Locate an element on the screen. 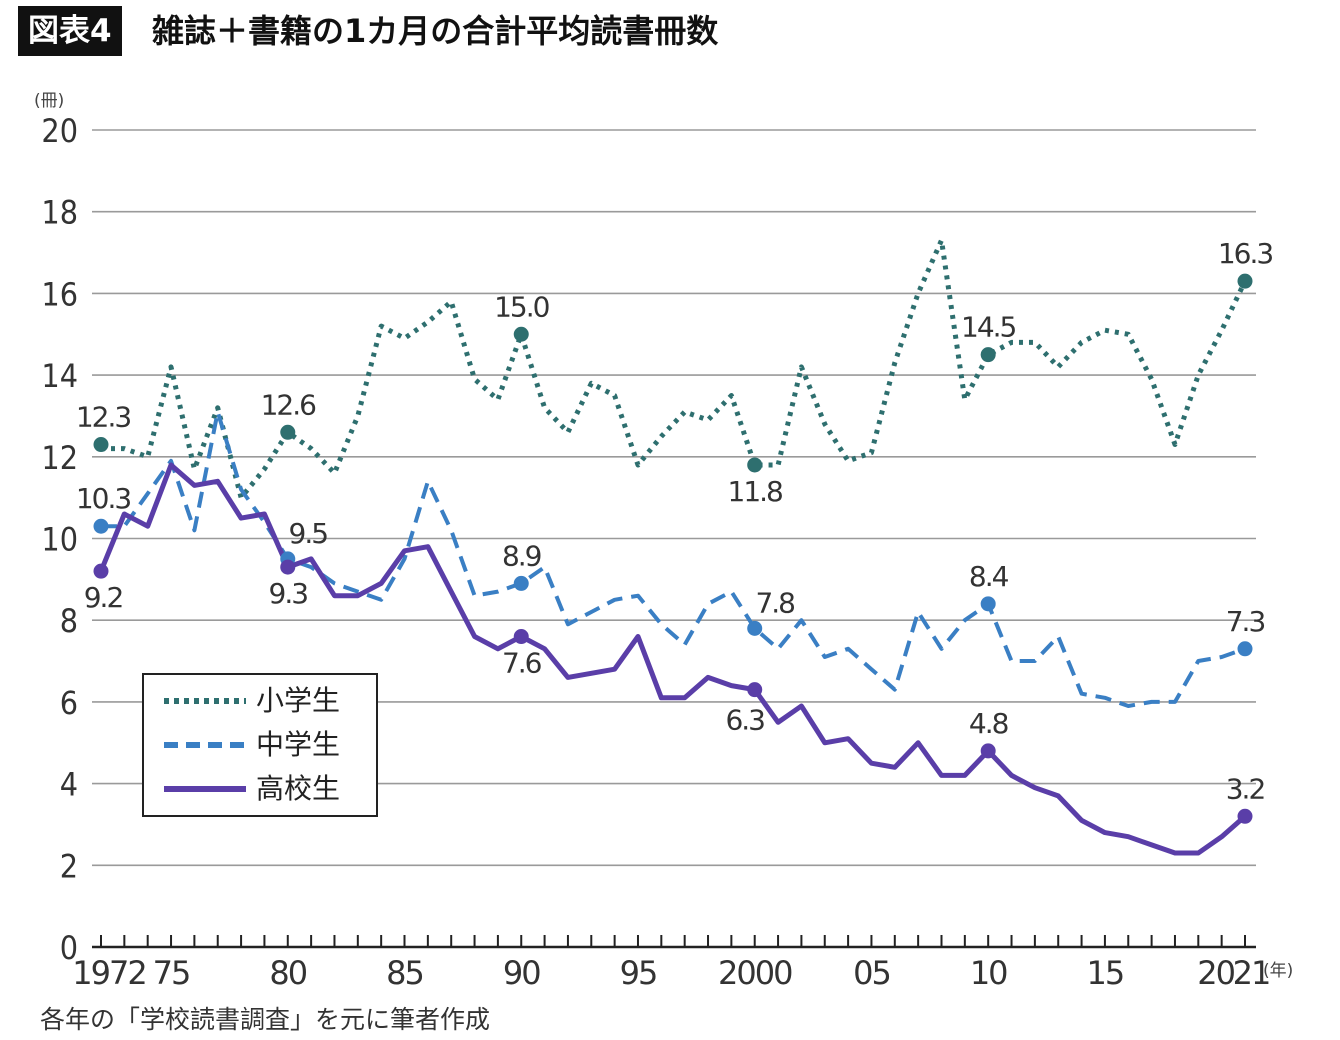  x-tick-label: 95 is located at coordinates (638, 973).